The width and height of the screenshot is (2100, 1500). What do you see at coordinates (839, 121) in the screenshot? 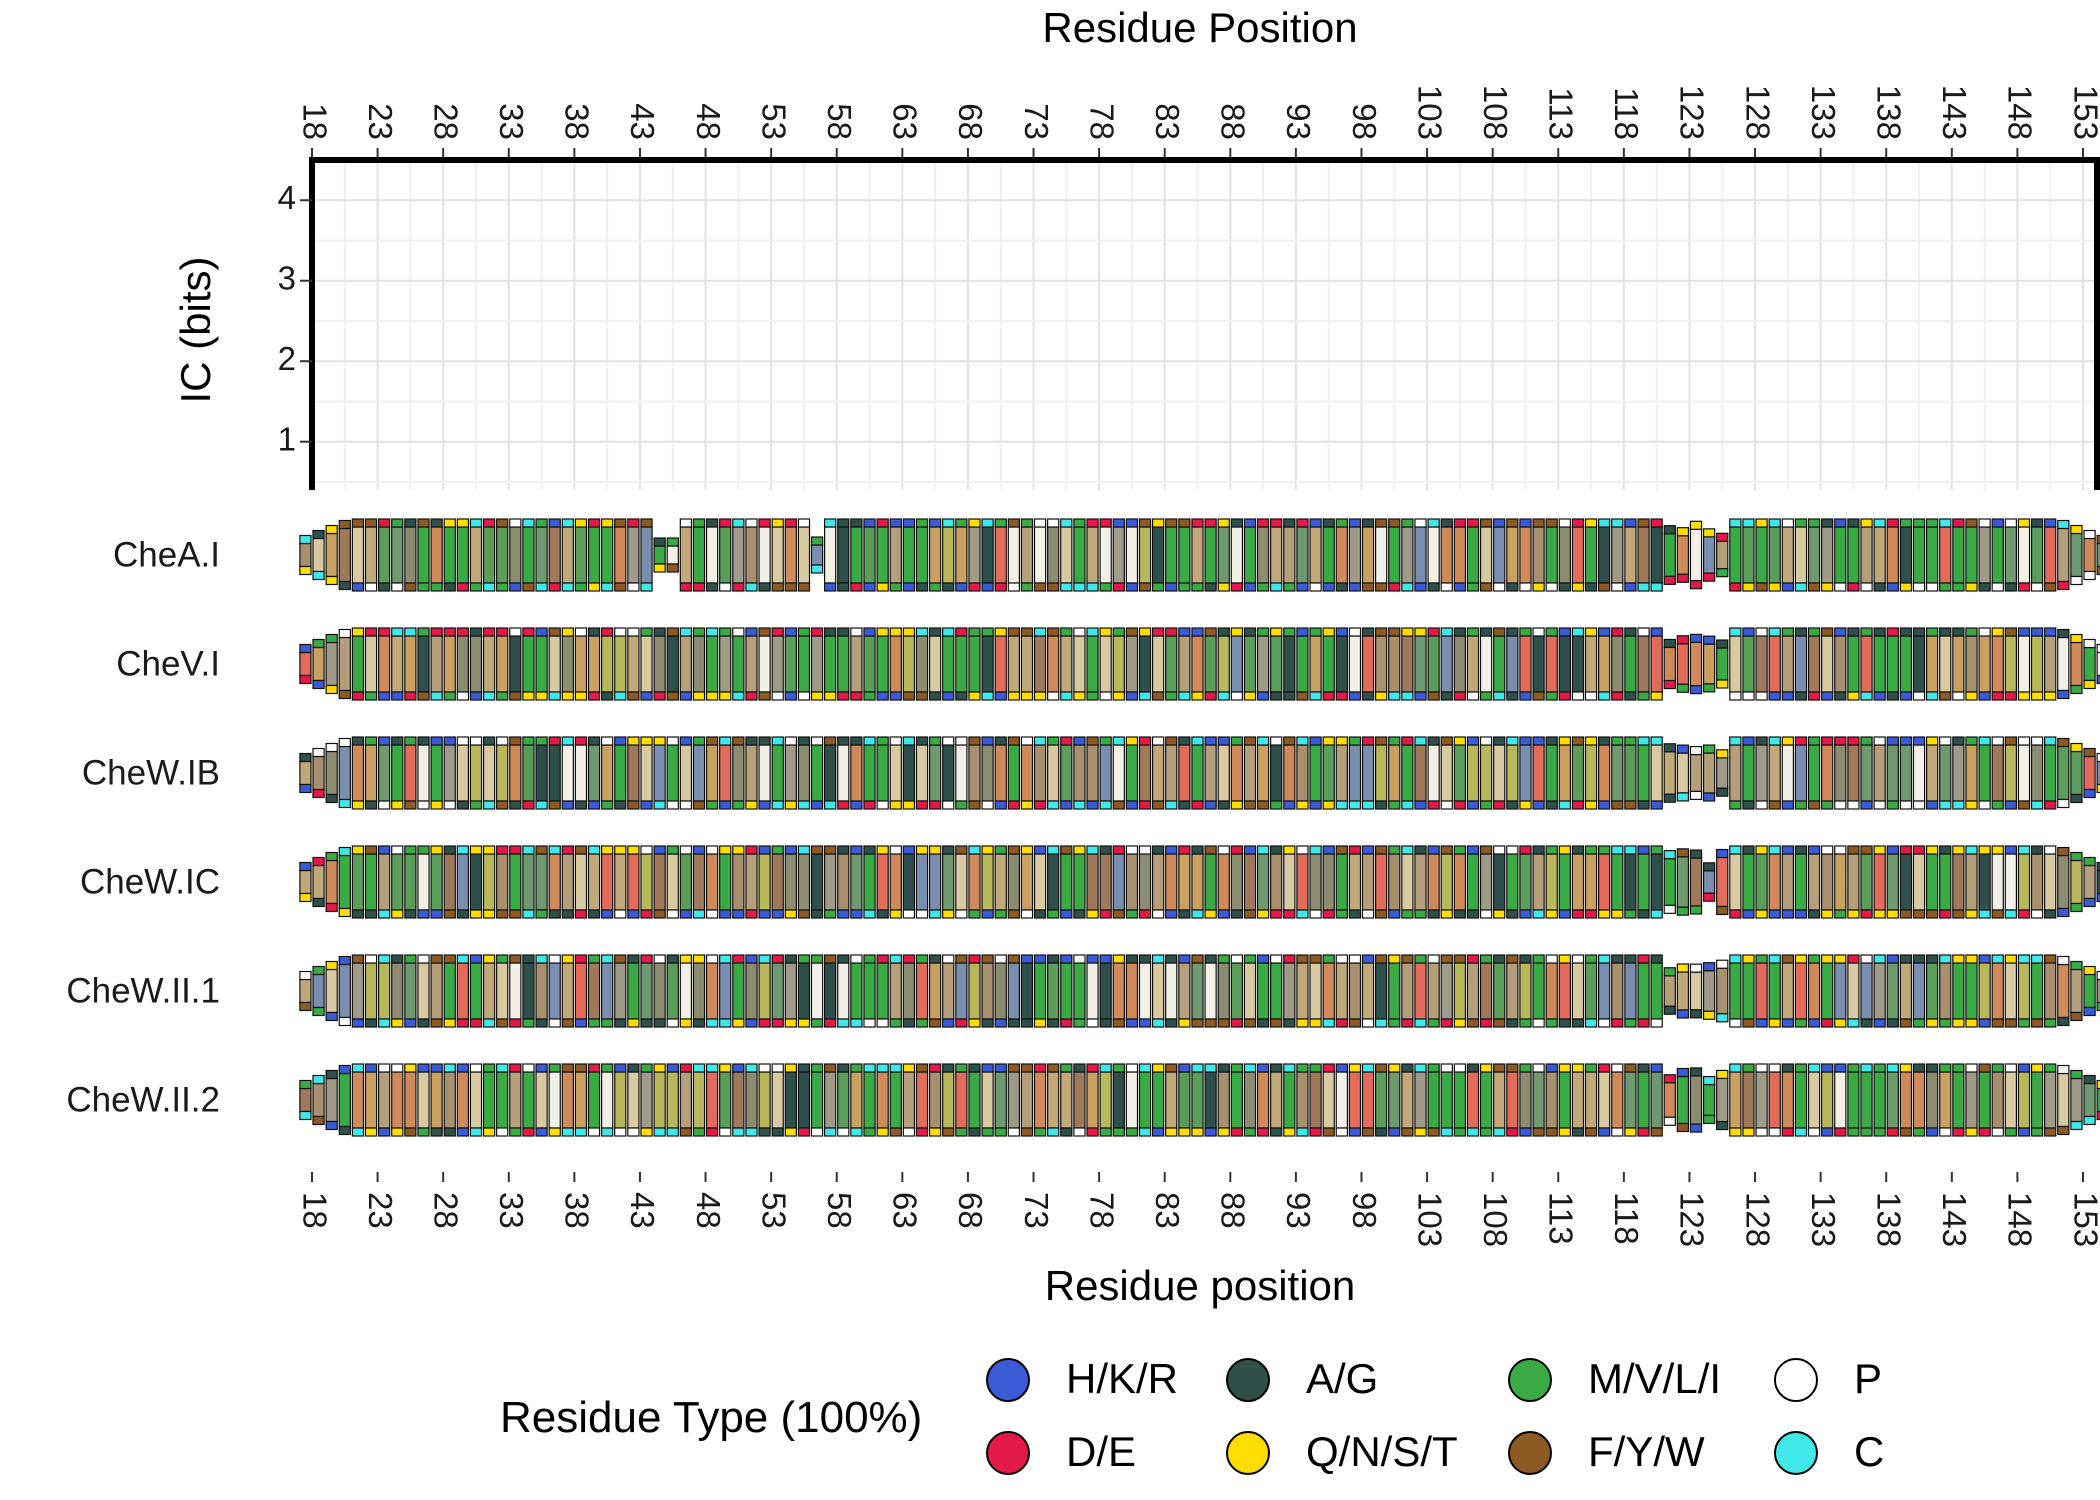
I see `top-tick-label: 58` at bounding box center [839, 121].